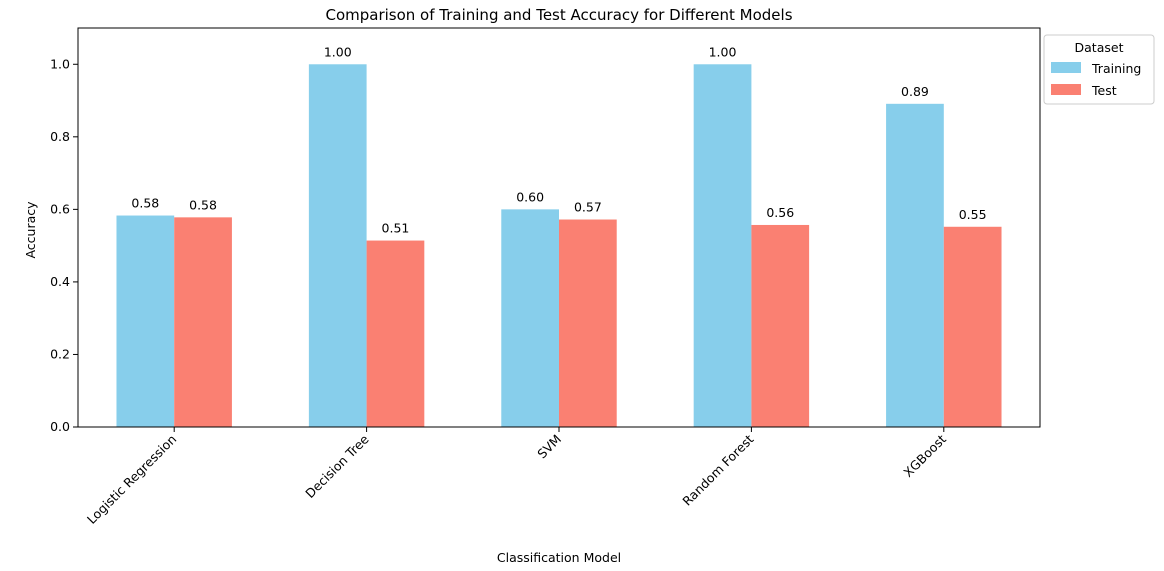 Image resolution: width=1164 pixels, height=571 pixels. Describe the element at coordinates (131, 479) in the screenshot. I see `x-tick-label: Logistic Regression` at that location.